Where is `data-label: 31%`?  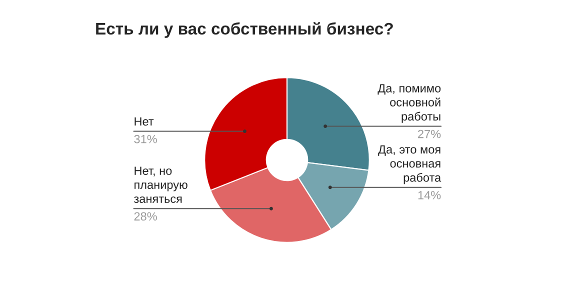
data-label: 31% is located at coordinates (145, 139).